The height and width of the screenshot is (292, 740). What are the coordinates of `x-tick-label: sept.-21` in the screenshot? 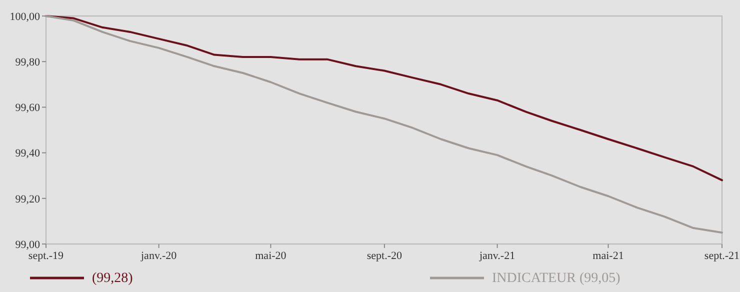 It's located at (722, 256).